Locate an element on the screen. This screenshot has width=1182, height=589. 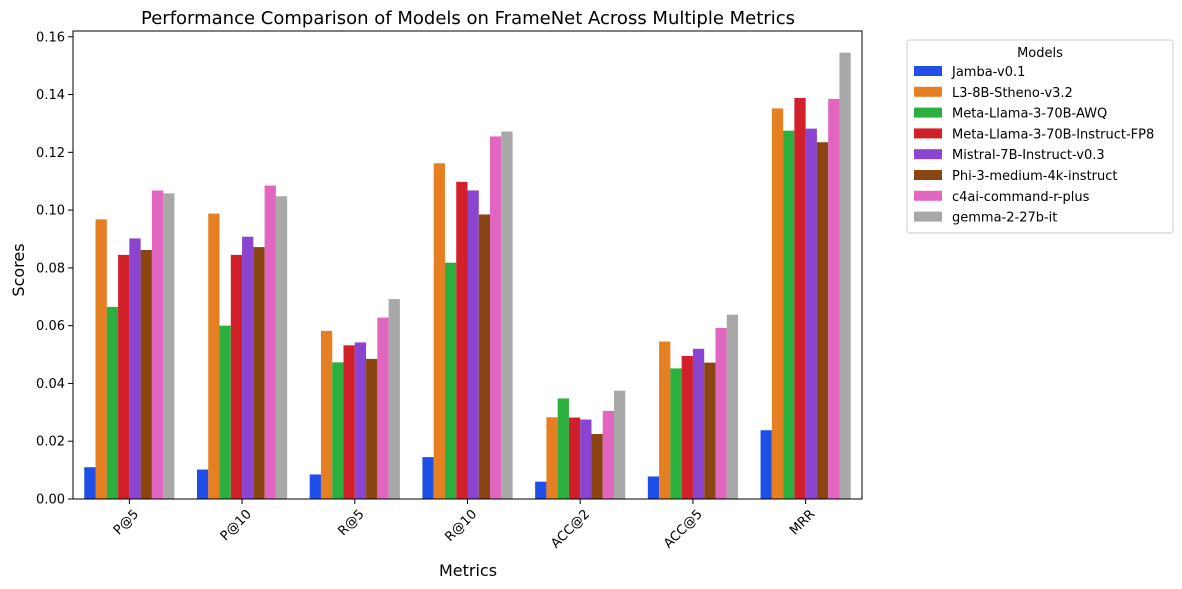
bar-R@5-Phi-3-medium-4k-instruct is located at coordinates (372, 428).